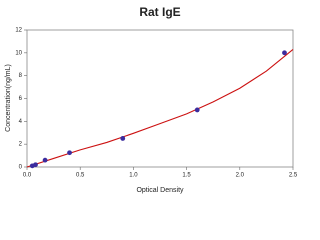 This screenshot has width=320, height=240. What do you see at coordinates (159, 12) in the screenshot?
I see `chart-title: Rat IgE` at bounding box center [159, 12].